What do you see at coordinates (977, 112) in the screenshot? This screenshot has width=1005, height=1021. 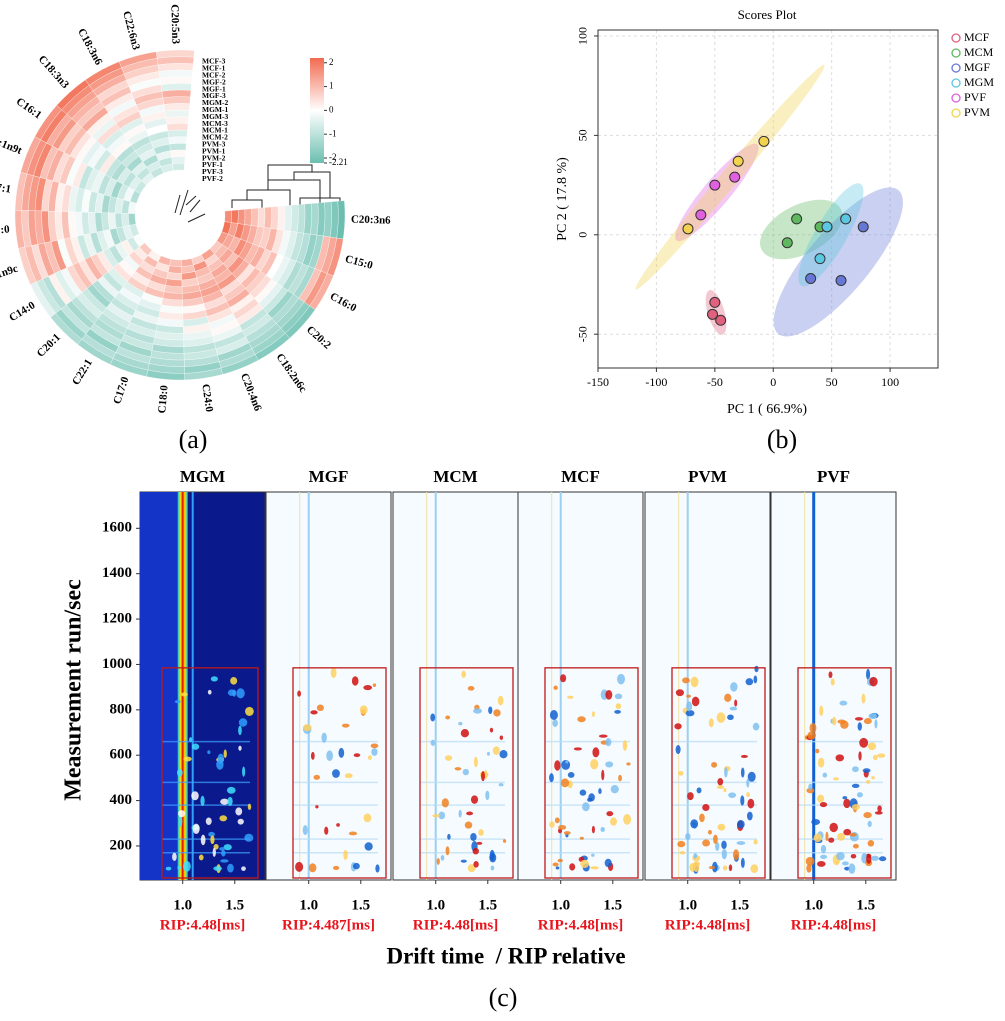 I see `legend-label: PVM` at bounding box center [977, 112].